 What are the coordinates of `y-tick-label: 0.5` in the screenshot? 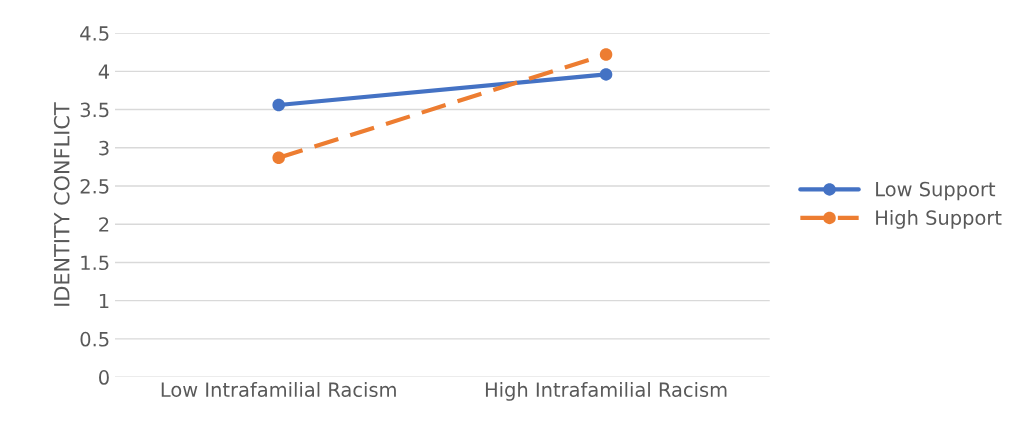 It's located at (94, 339).